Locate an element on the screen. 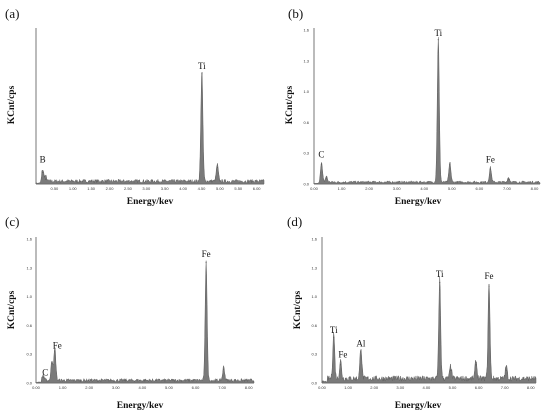 This screenshot has height=417, width=550. x-tick-label: 2.50 is located at coordinates (128, 188).